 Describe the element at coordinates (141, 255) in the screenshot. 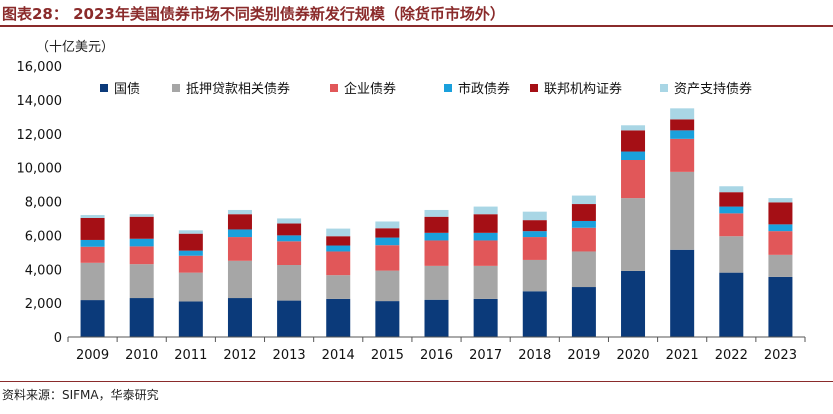

I see `bar-segment-企业债券-2010` at that location.